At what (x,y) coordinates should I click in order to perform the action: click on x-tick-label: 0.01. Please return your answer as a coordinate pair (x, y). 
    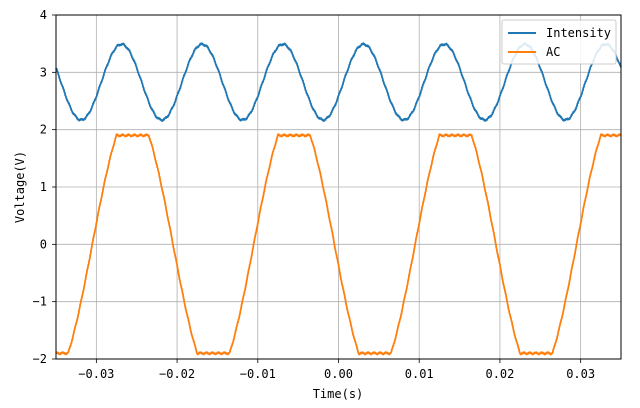
    Looking at the image, I should click on (419, 374).